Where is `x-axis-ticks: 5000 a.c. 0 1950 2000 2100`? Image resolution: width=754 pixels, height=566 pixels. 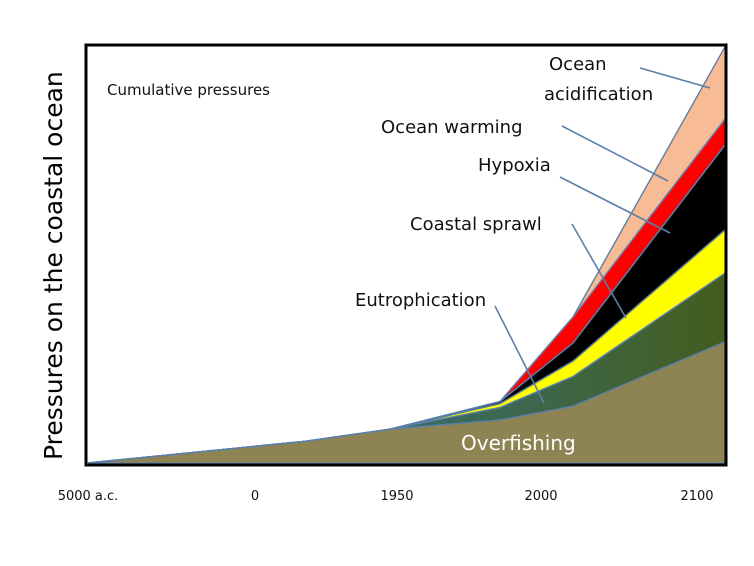 x-axis-ticks: 5000 a.c. 0 1950 2000 2100 is located at coordinates (386, 496).